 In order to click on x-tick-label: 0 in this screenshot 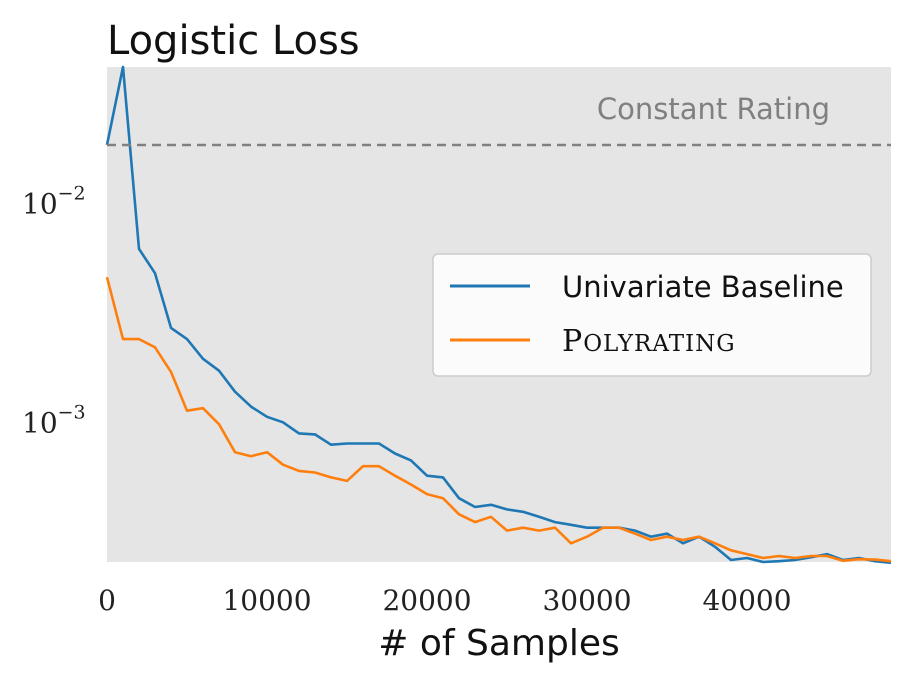, I will do `click(107, 600)`.